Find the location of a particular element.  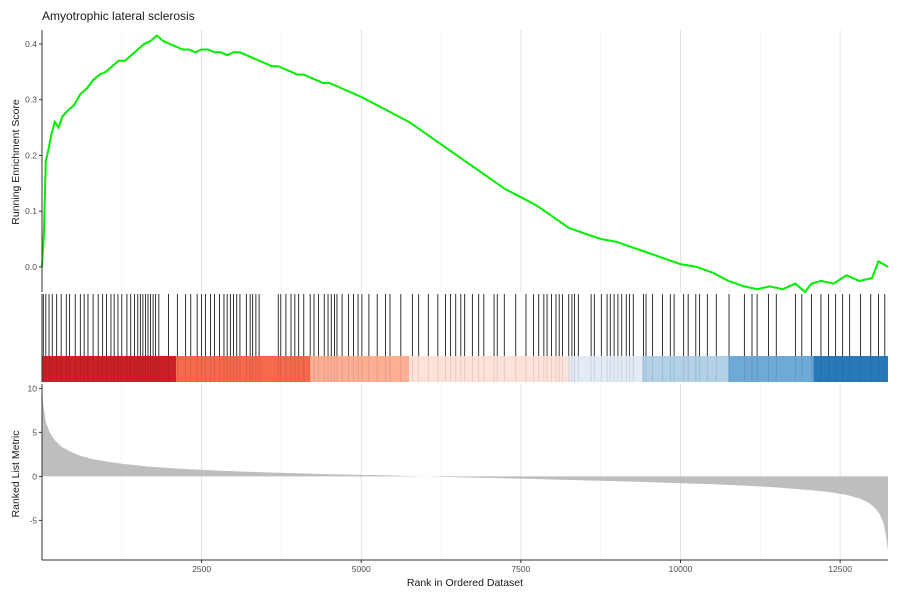

hits-panel is located at coordinates (464, 325).